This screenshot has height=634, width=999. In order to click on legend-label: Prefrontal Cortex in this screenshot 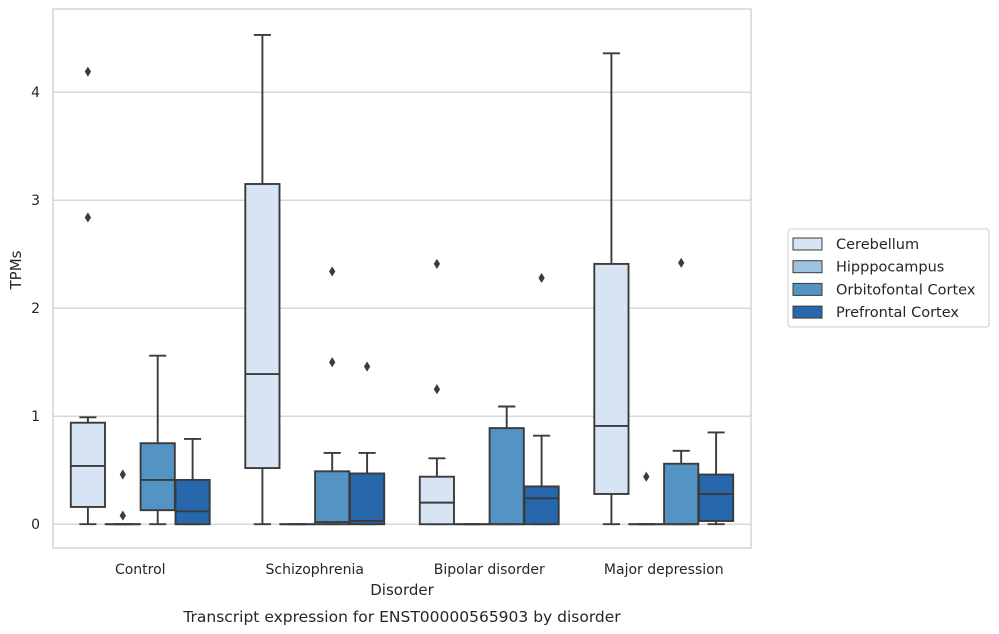, I will do `click(897, 313)`.